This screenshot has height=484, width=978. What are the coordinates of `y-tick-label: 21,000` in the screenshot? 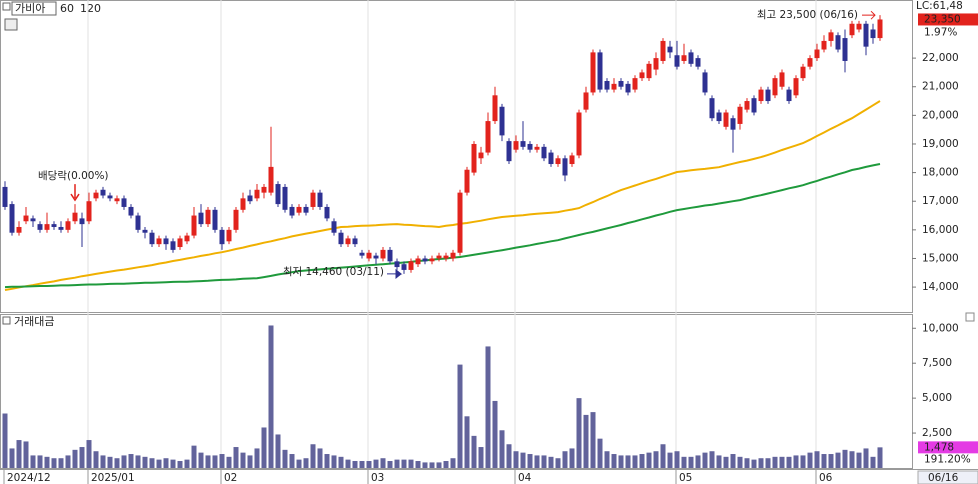 It's located at (940, 87).